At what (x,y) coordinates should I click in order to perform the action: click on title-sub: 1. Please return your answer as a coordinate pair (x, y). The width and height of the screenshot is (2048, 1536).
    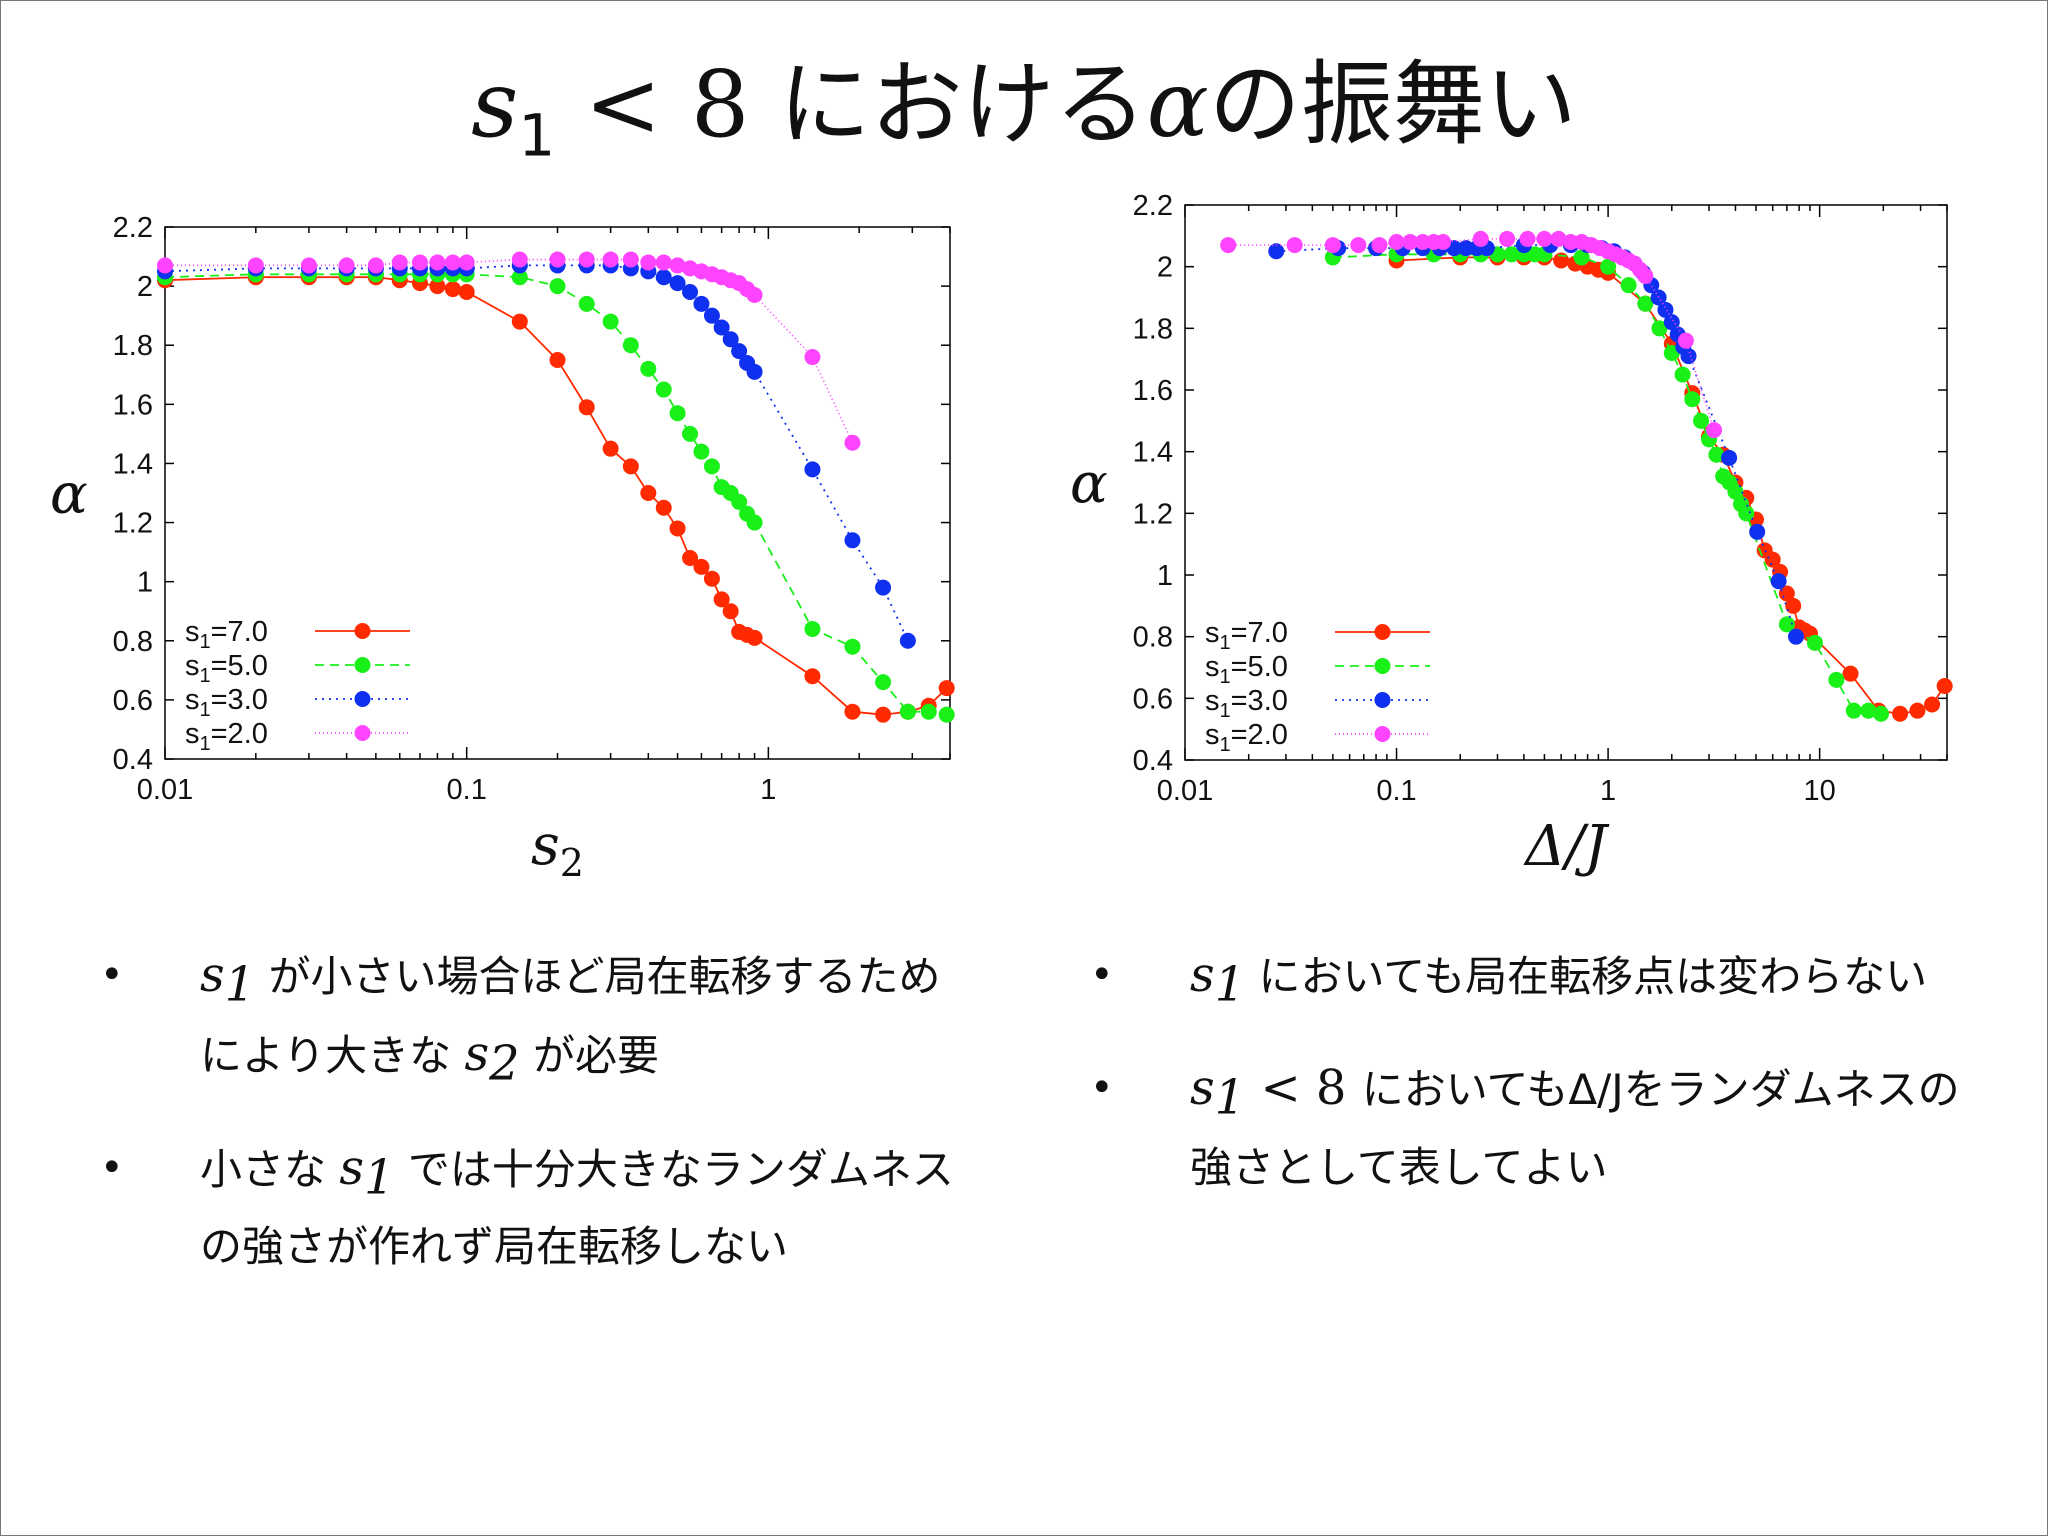
    Looking at the image, I should click on (537, 135).